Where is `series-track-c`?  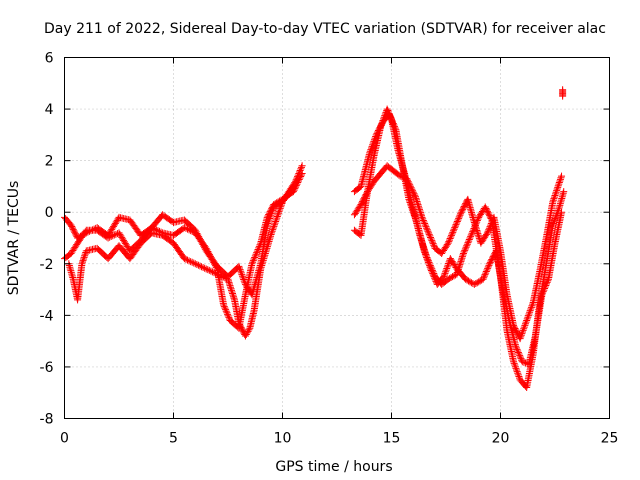
series-track-c is located at coordinates (181, 261).